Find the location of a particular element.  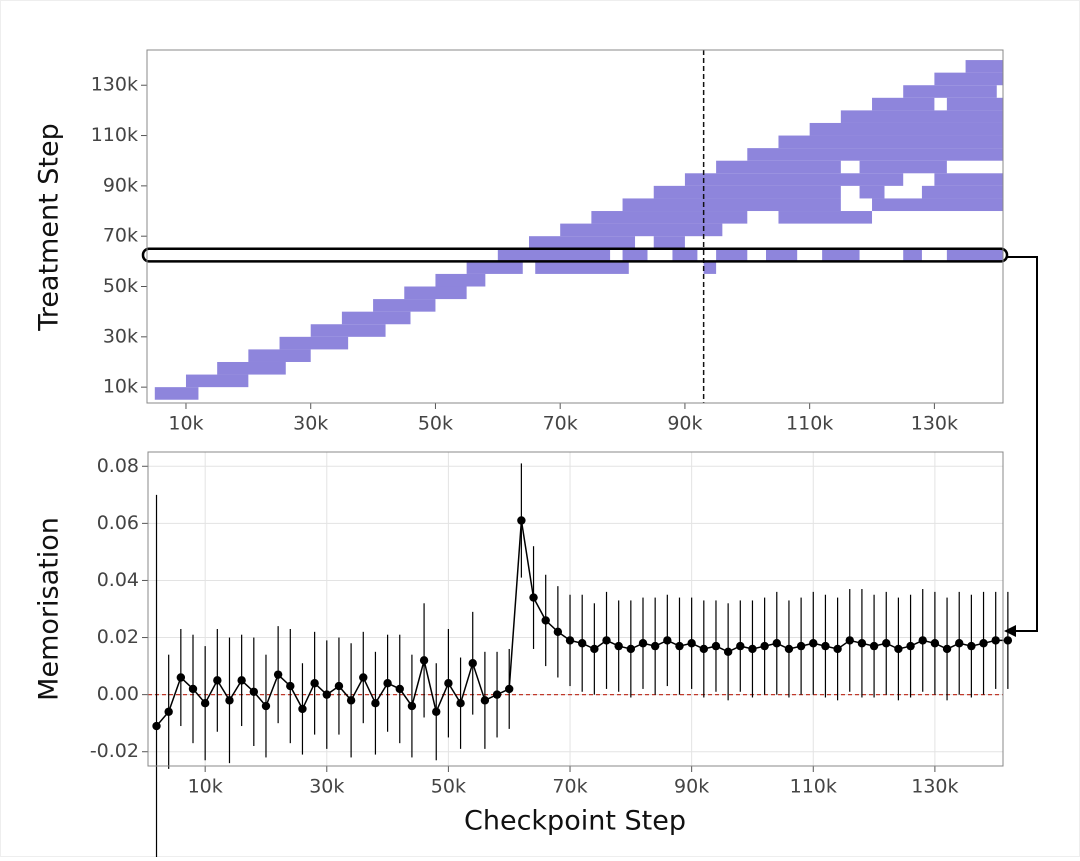

y-tick-label: 0.02 is located at coordinates (118, 637).